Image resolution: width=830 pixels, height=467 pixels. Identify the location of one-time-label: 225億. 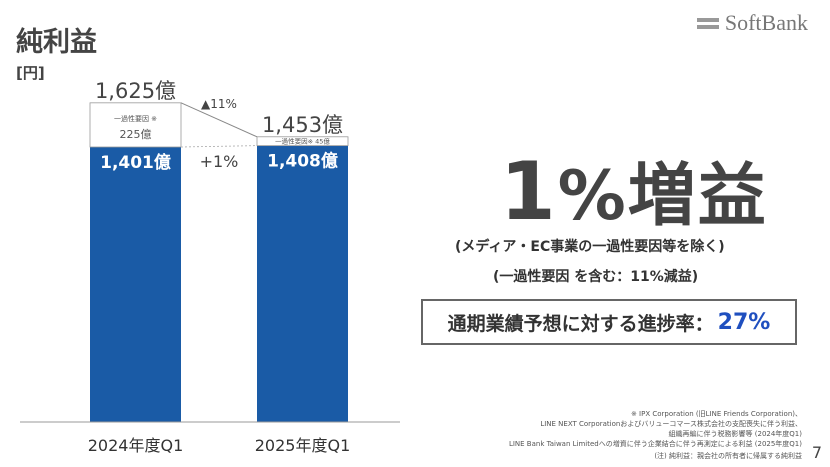
(136, 134).